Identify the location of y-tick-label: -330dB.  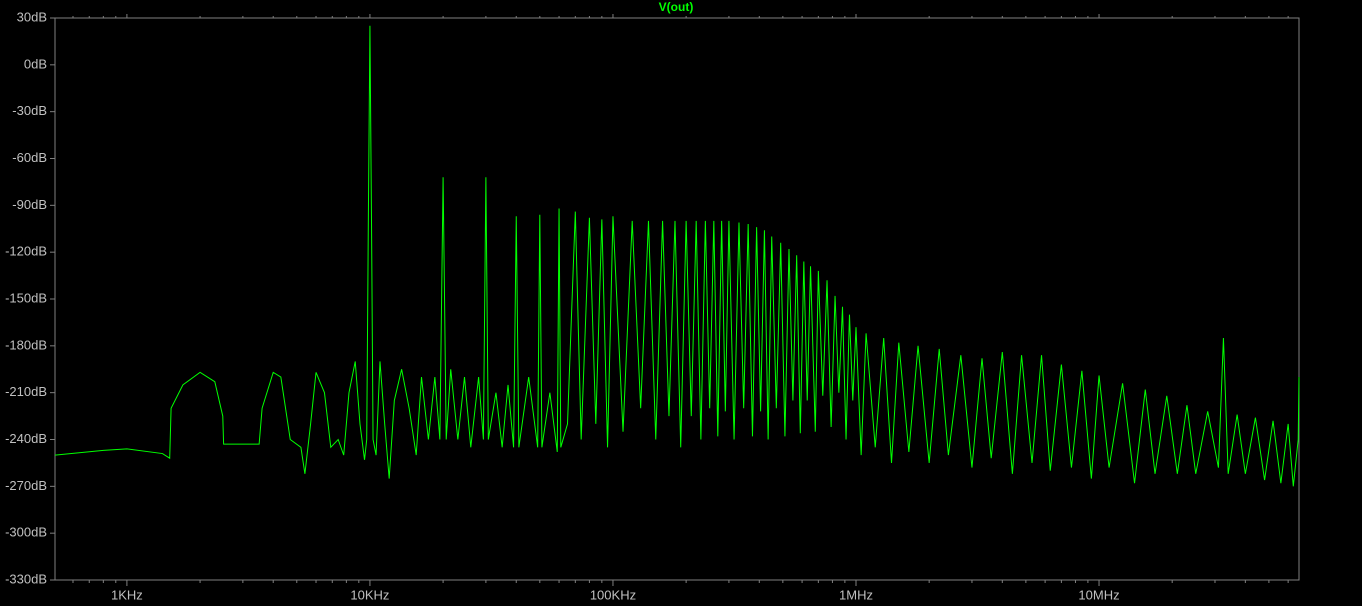
(26, 578).